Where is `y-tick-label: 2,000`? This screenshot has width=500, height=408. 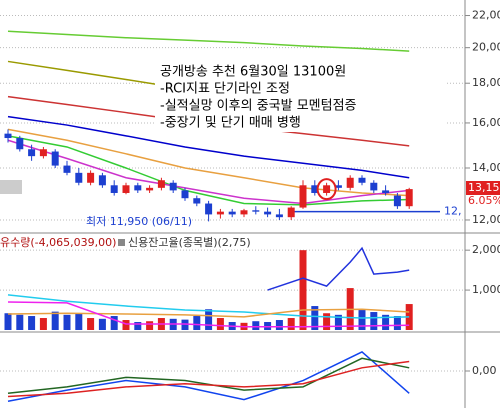
y-tick-label: 2,000 is located at coordinates (486, 249).